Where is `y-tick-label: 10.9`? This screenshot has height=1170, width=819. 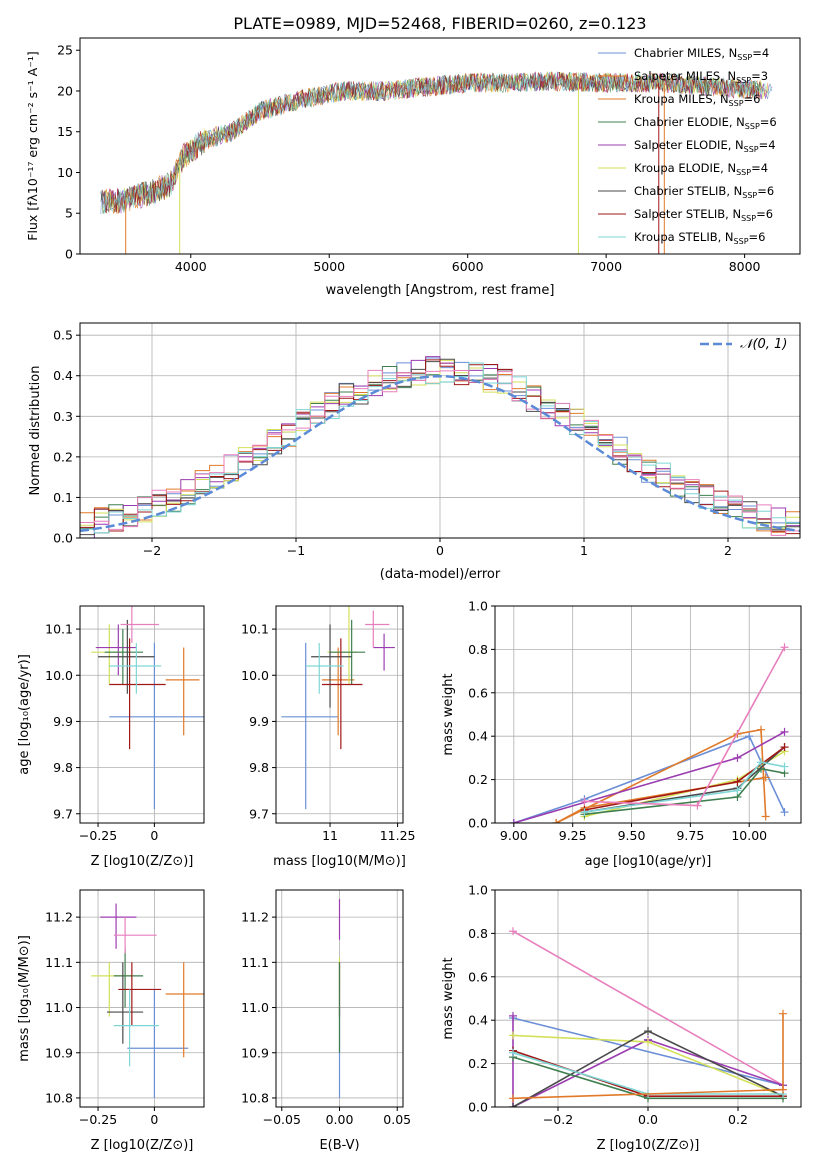 y-tick-label: 10.9 is located at coordinates (59, 1052).